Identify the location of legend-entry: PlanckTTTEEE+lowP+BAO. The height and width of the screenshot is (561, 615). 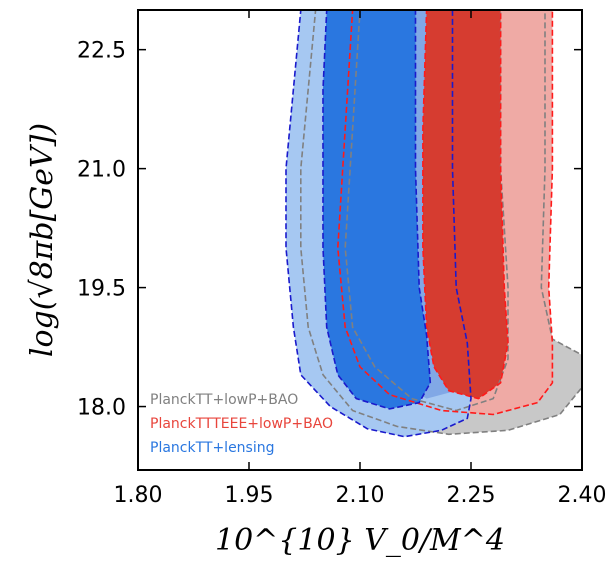
(241, 424).